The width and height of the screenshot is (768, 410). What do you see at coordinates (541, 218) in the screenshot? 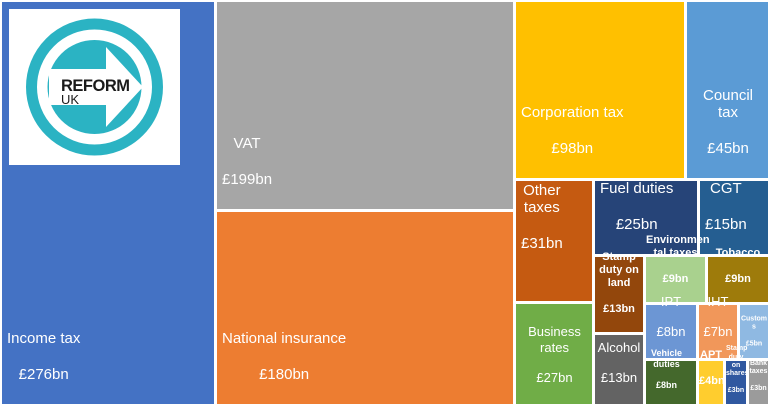
I see `cell-label: Other taxes £31bn` at bounding box center [541, 218].